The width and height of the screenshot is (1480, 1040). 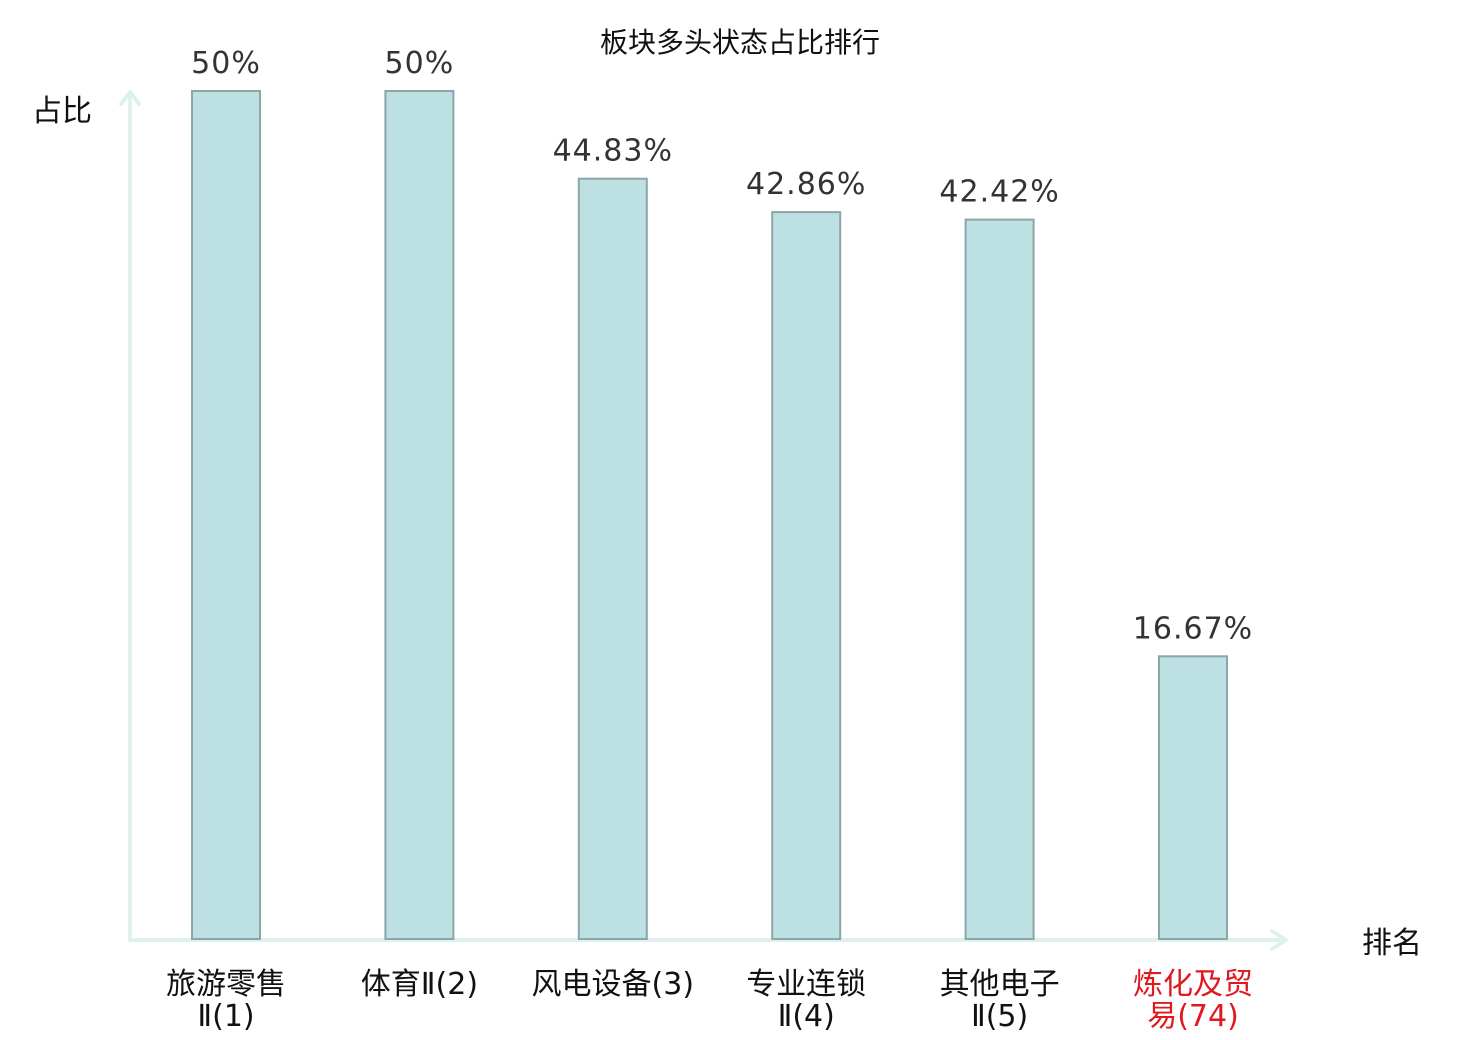 What do you see at coordinates (419, 984) in the screenshot?
I see `category-label-2-line-1: 体育Ⅱ(2)` at bounding box center [419, 984].